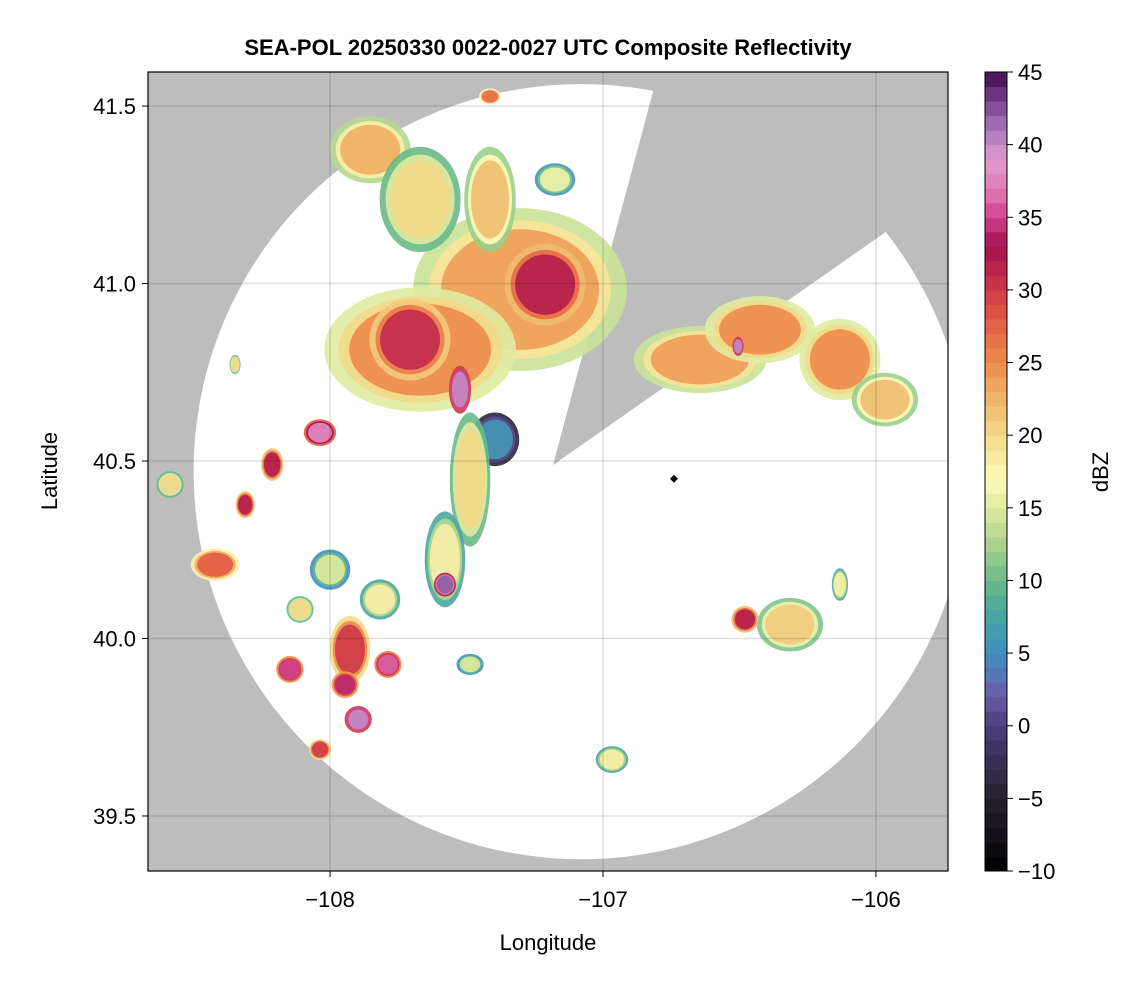 Image resolution: width=1146 pixels, height=995 pixels. I want to click on x-axis-label: Longitude, so click(548, 942).